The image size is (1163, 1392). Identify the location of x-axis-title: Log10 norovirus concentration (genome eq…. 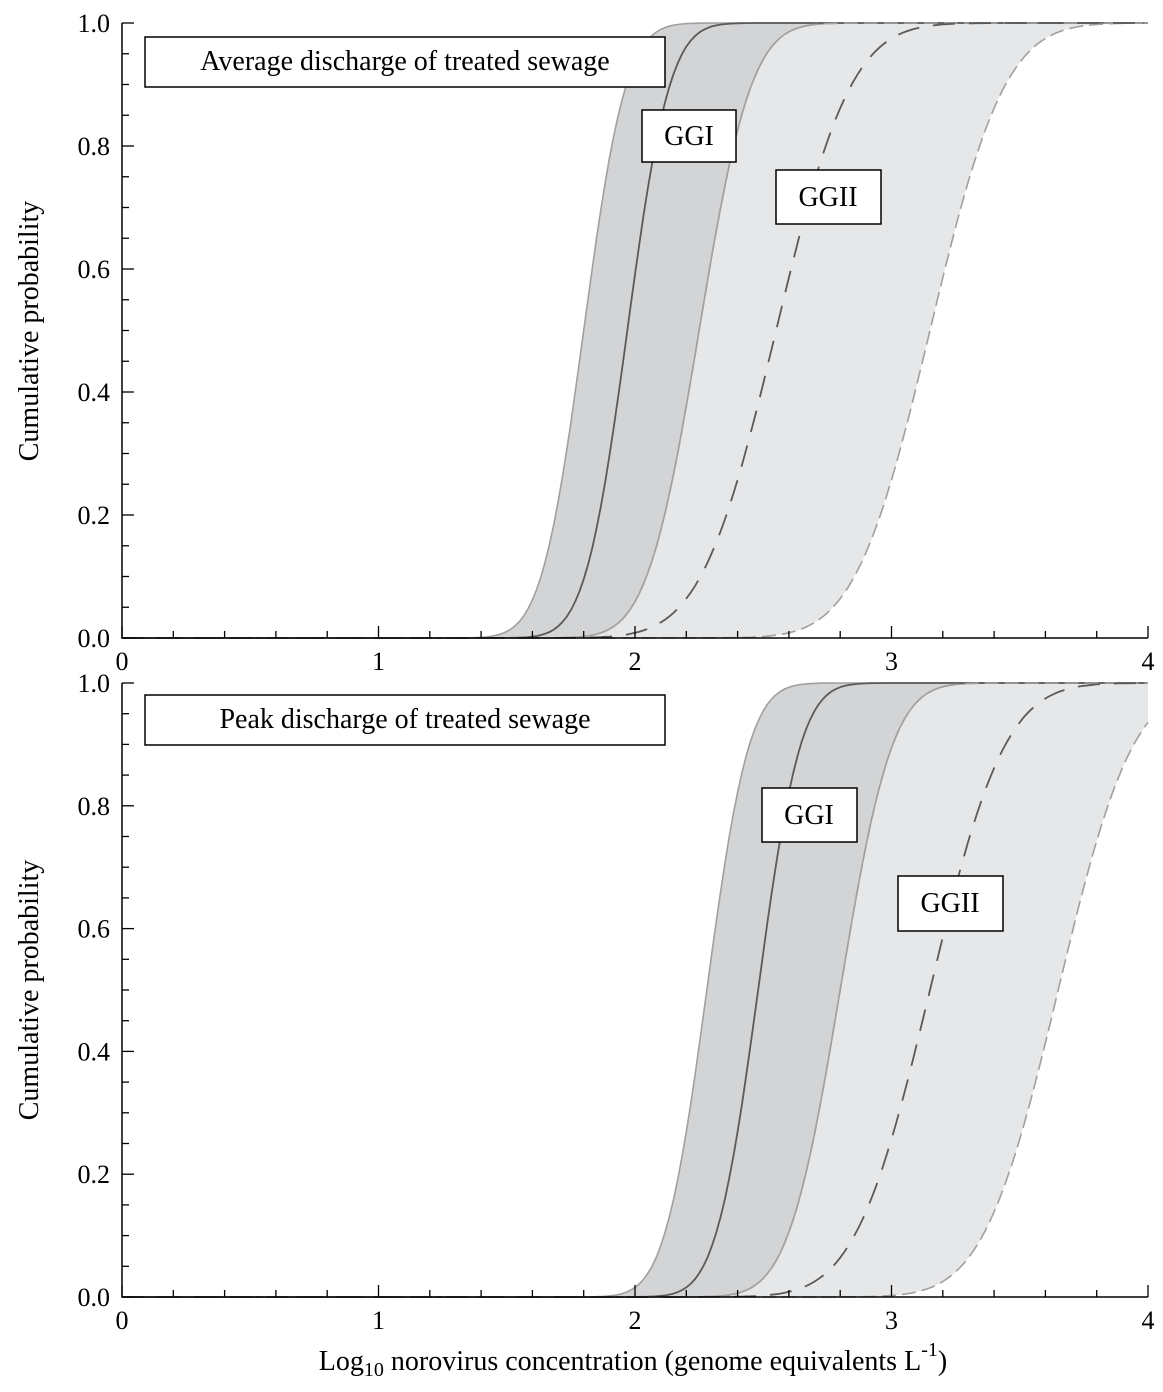
(633, 1360).